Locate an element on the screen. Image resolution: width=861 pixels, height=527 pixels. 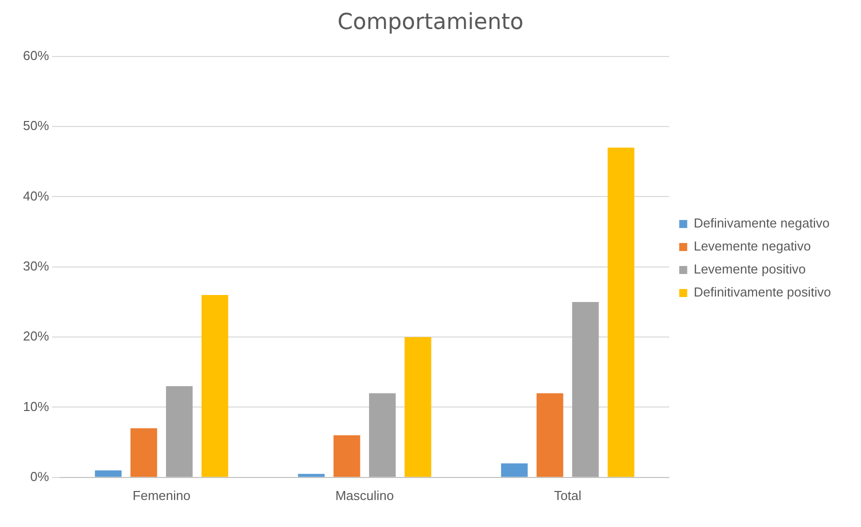
y-tick-label: 10% is located at coordinates (36, 406).